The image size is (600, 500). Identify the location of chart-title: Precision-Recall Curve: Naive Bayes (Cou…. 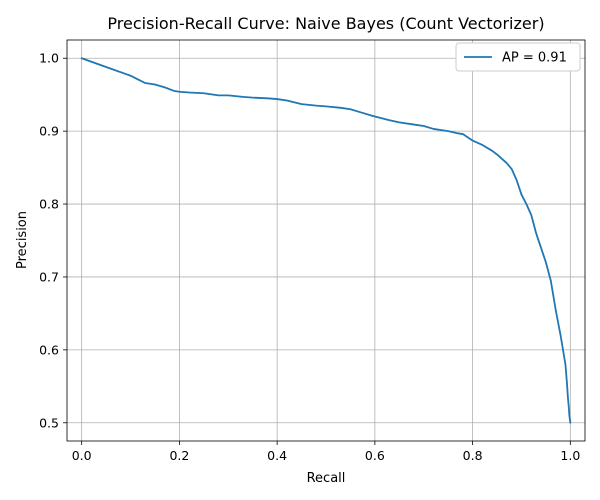
(325, 23).